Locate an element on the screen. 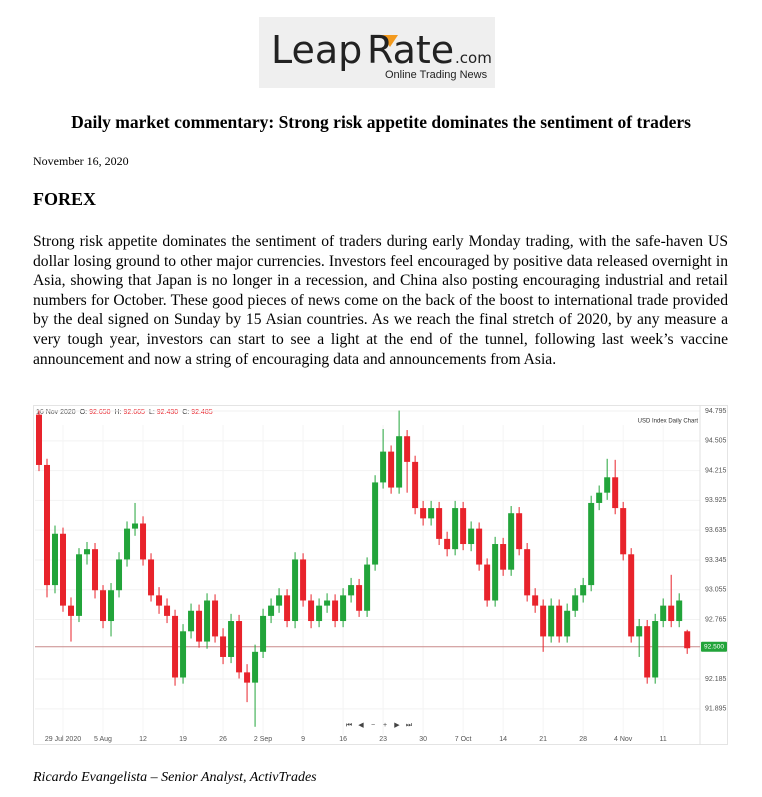  date: November 16, 2020 is located at coordinates (81, 161).